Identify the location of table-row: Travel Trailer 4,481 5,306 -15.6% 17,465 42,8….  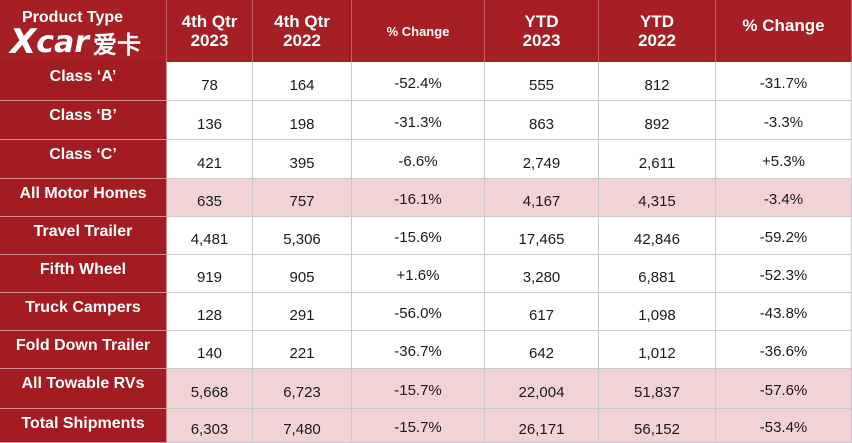
(426, 236).